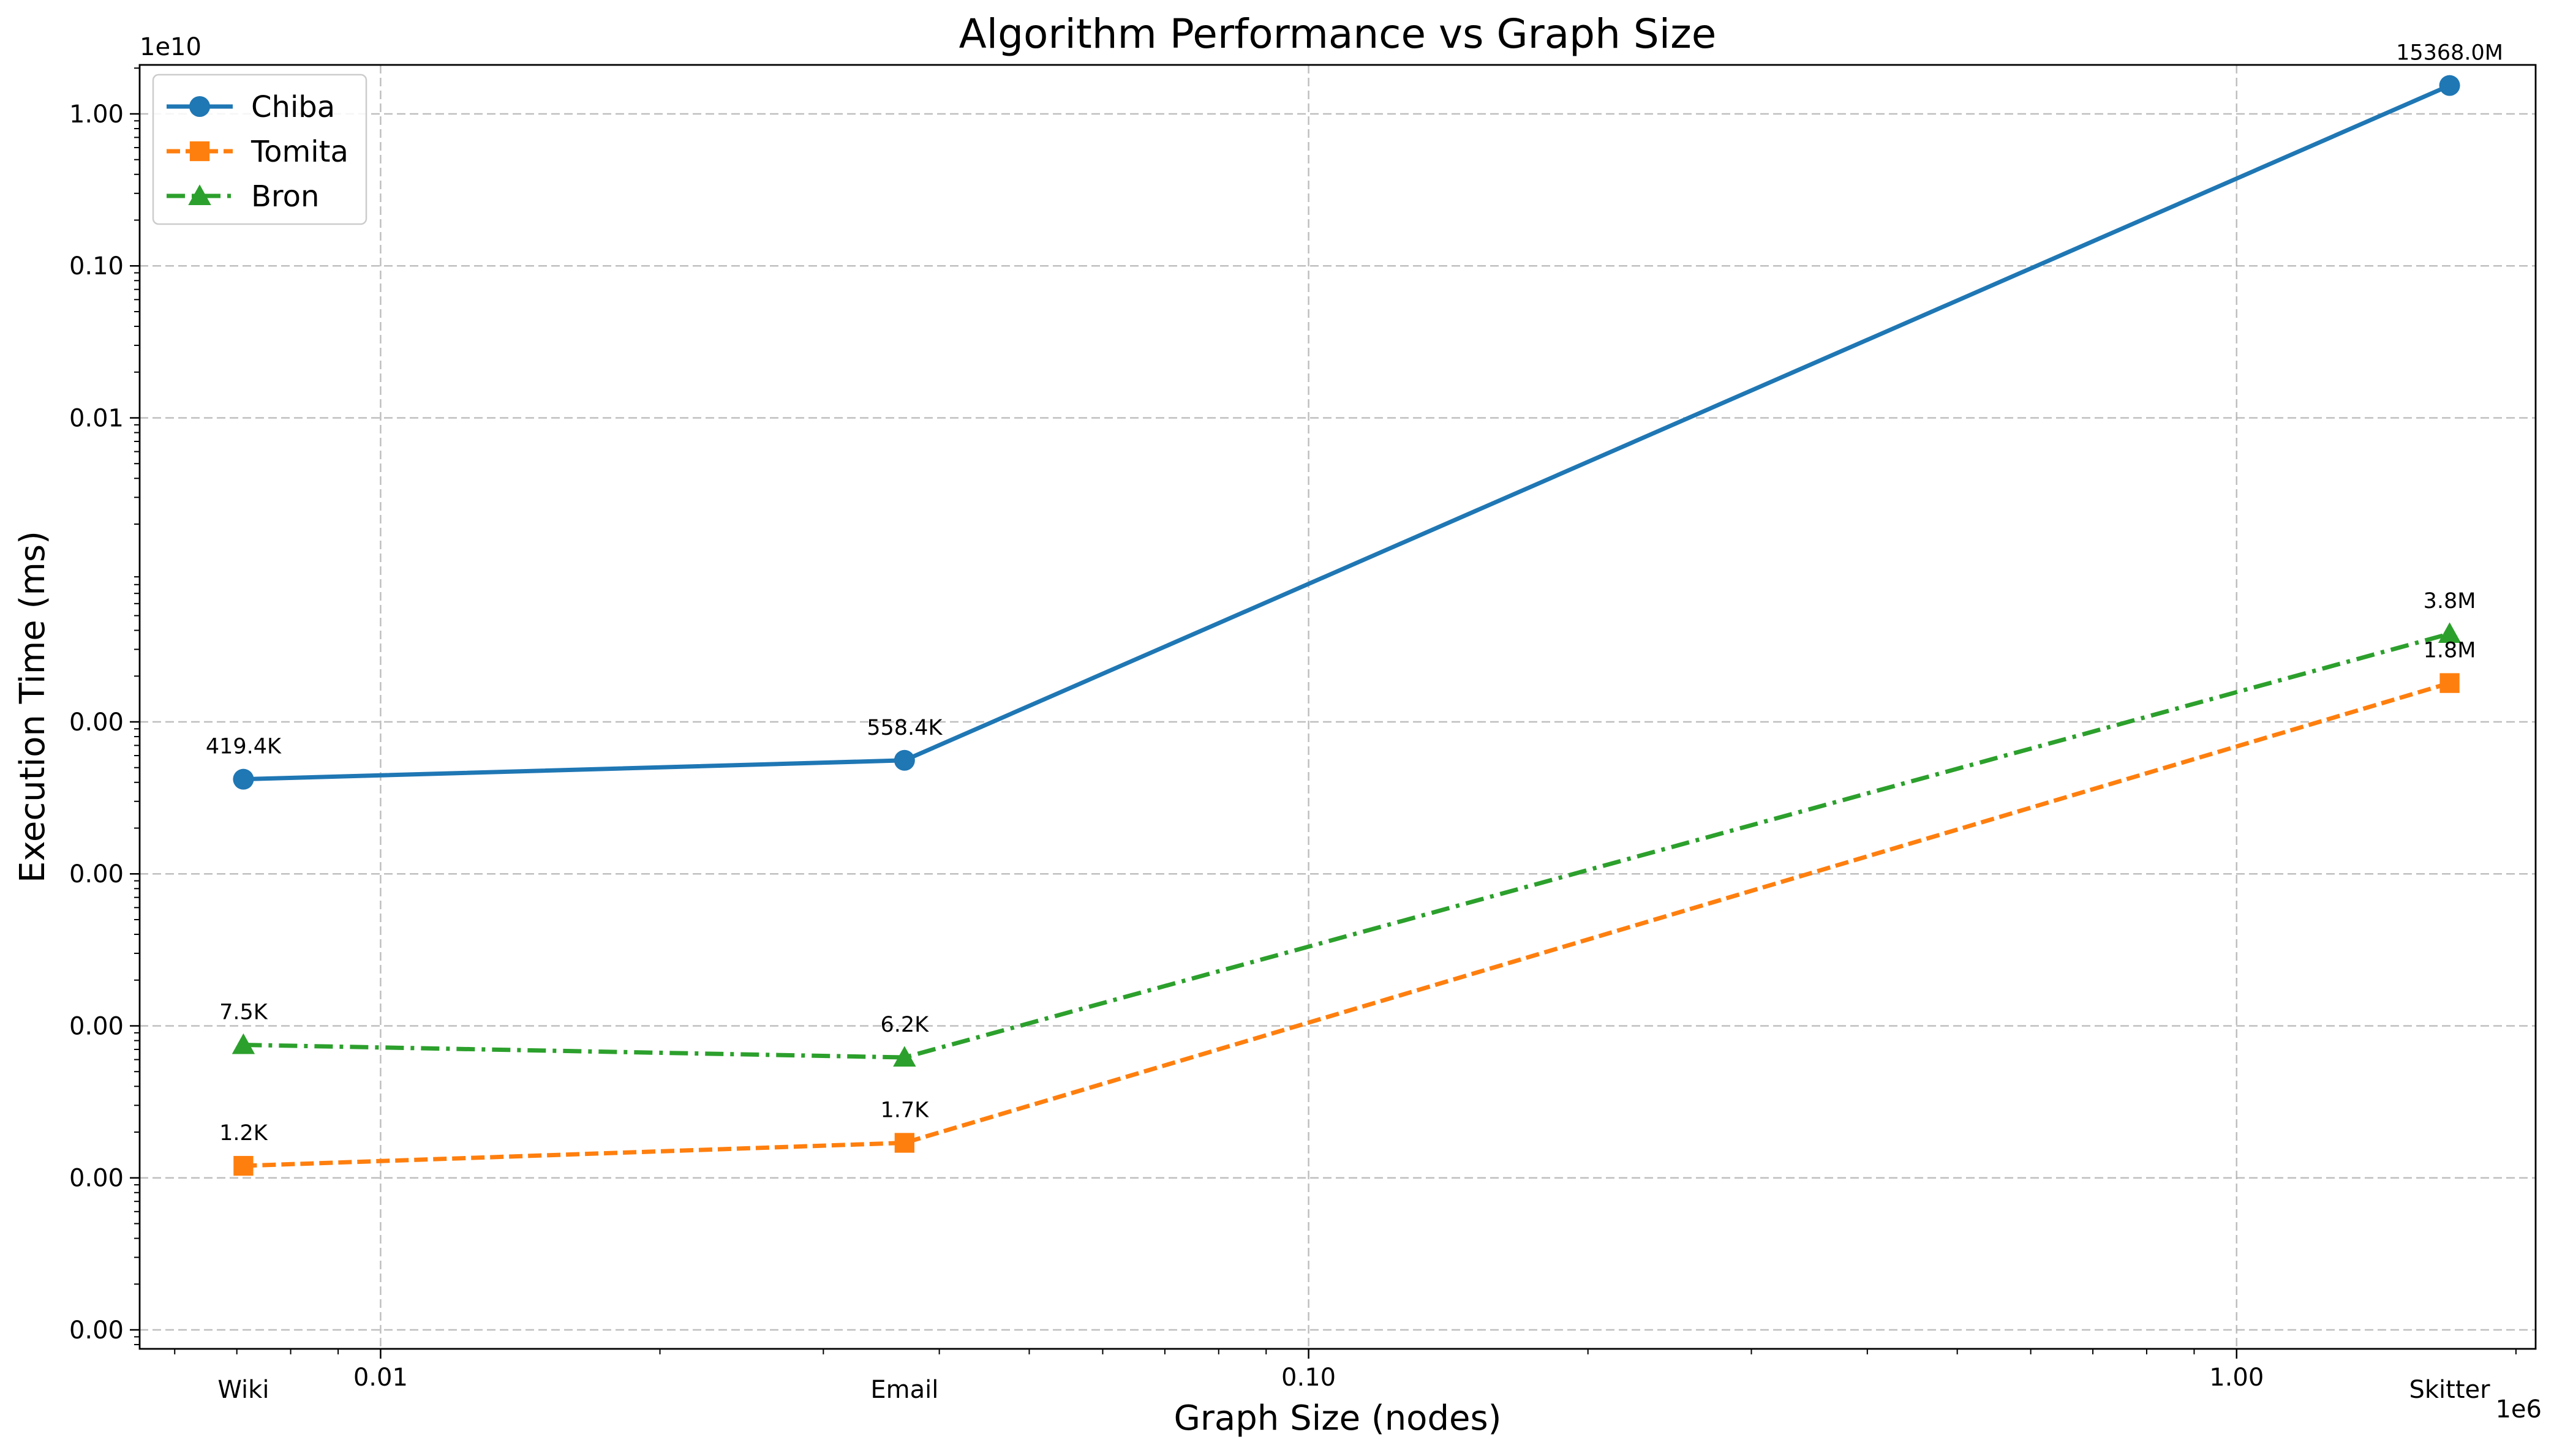  Describe the element at coordinates (2449, 53) in the screenshot. I see `data-label-chiba: 15368.0M` at that location.